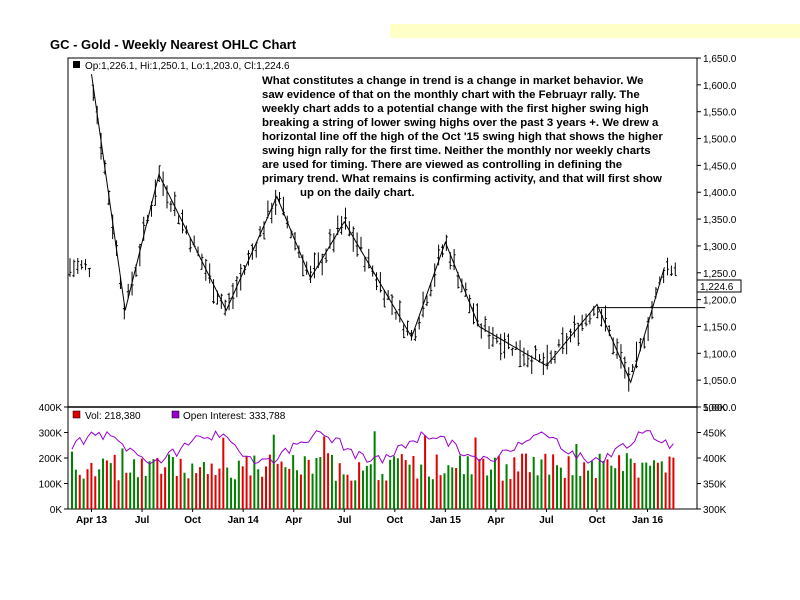 The image size is (800, 600). I want to click on date-tick-label: Apr, so click(293, 520).